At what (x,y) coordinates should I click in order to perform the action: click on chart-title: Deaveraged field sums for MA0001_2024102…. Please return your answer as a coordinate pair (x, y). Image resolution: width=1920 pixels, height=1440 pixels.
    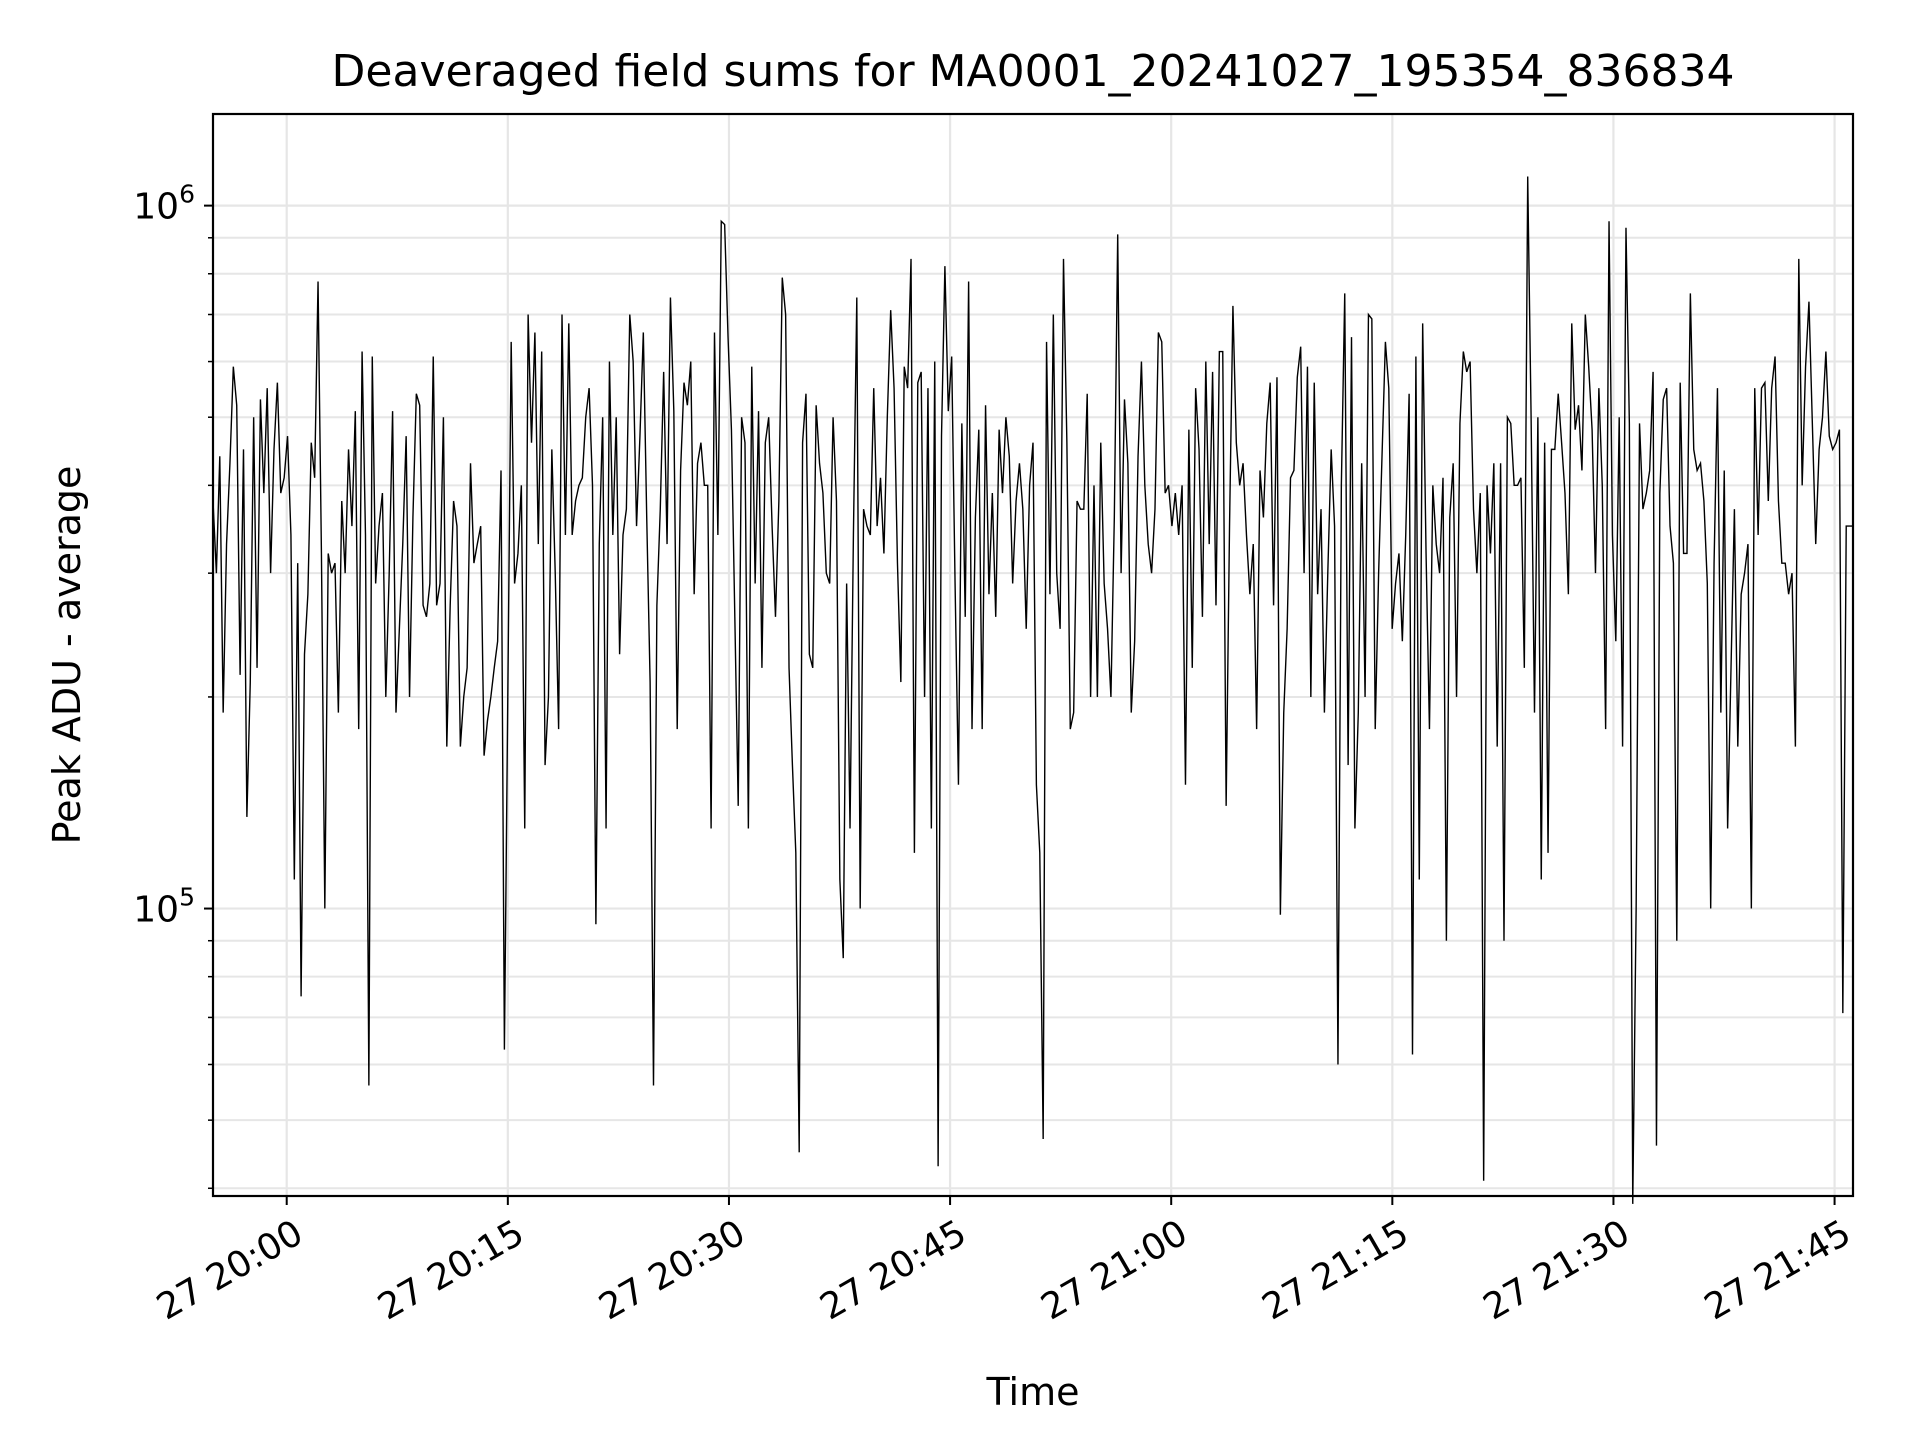
    Looking at the image, I should click on (1033, 71).